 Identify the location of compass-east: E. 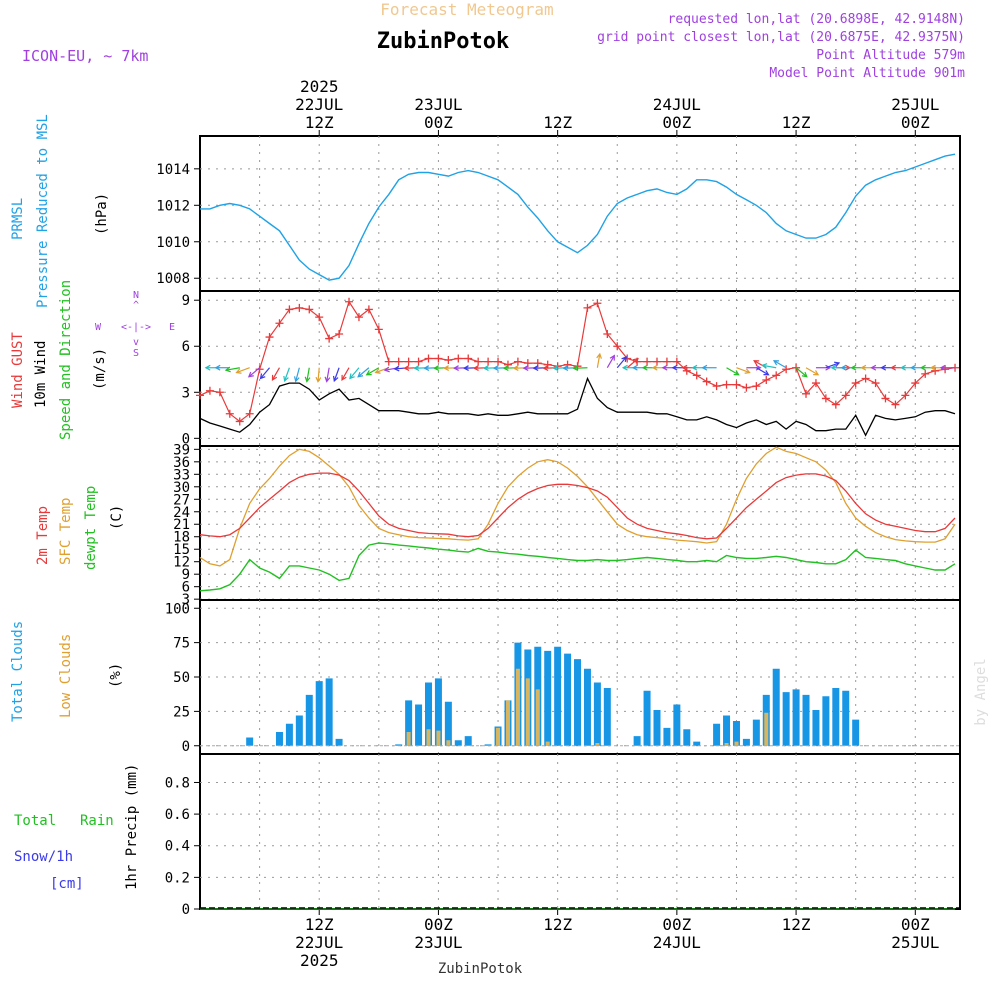
(172, 327).